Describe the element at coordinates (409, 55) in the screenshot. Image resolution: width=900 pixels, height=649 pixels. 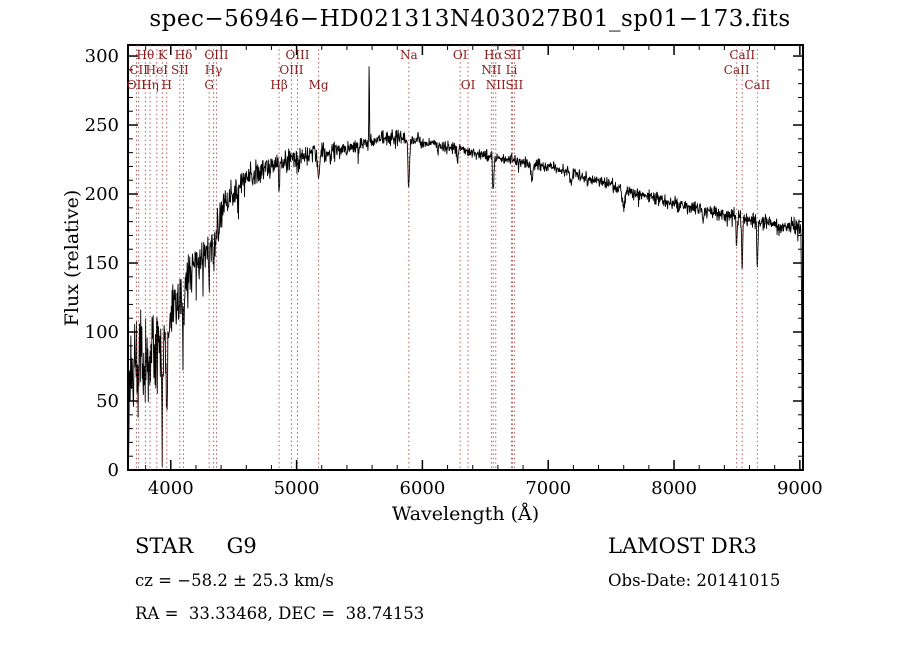
I see `spectral-line-label: Na` at that location.